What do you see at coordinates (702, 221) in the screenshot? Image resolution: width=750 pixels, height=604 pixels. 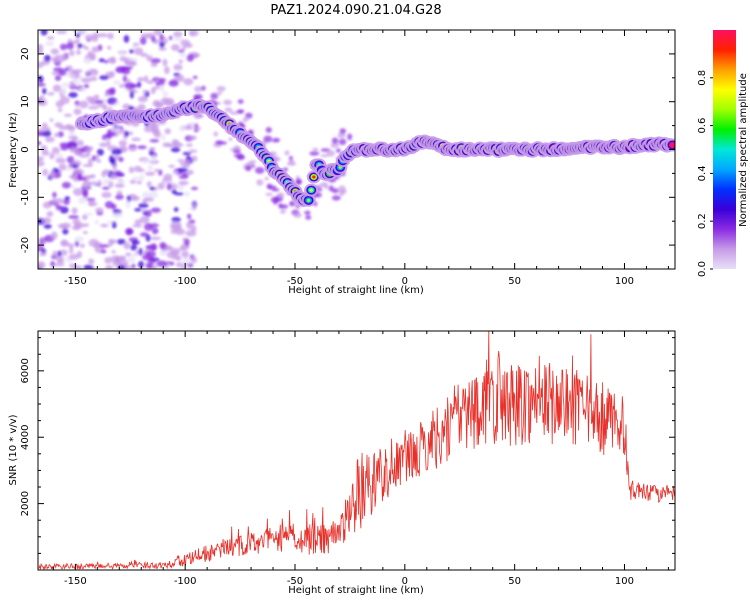 I see `colorbar-tick-label: 0.2` at bounding box center [702, 221].